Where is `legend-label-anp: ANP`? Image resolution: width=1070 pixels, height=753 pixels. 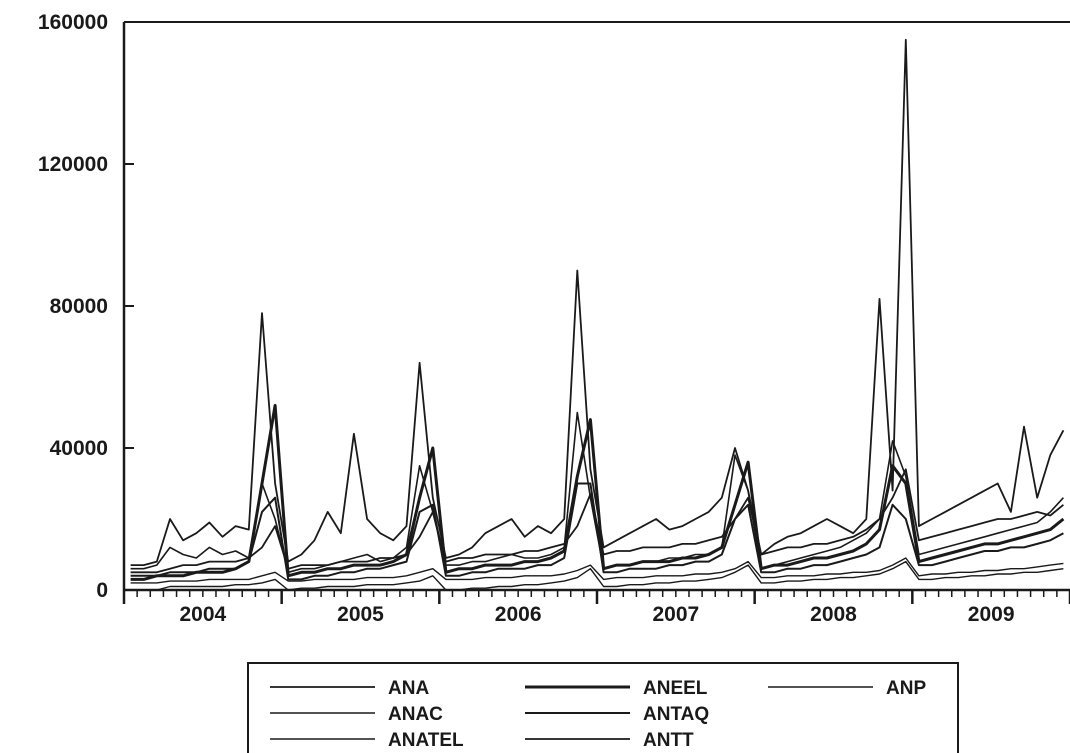
legend-label-anp: ANP is located at coordinates (906, 688).